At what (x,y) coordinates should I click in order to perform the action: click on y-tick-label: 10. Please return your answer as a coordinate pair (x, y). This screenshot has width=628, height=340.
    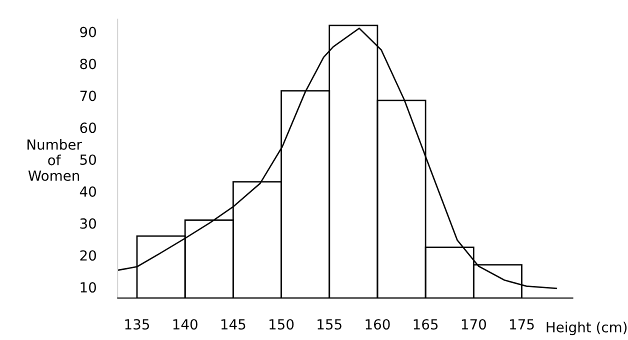
    Looking at the image, I should click on (88, 287).